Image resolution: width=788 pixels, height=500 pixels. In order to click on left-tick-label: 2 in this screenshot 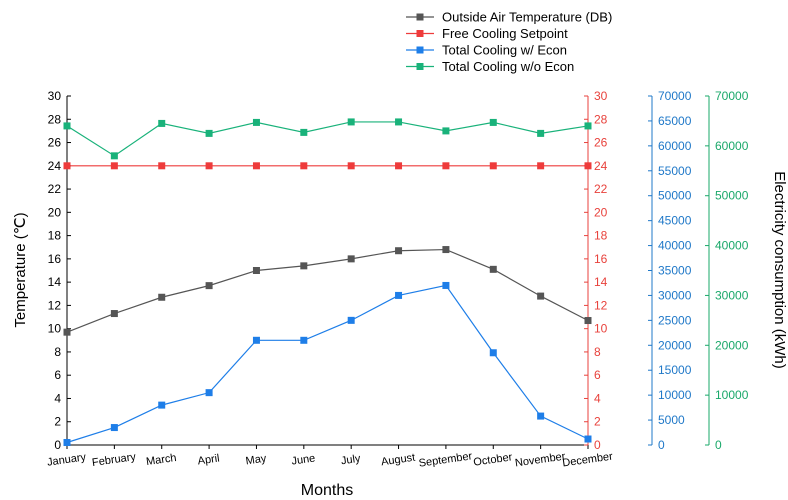, I will do `click(57, 422)`.